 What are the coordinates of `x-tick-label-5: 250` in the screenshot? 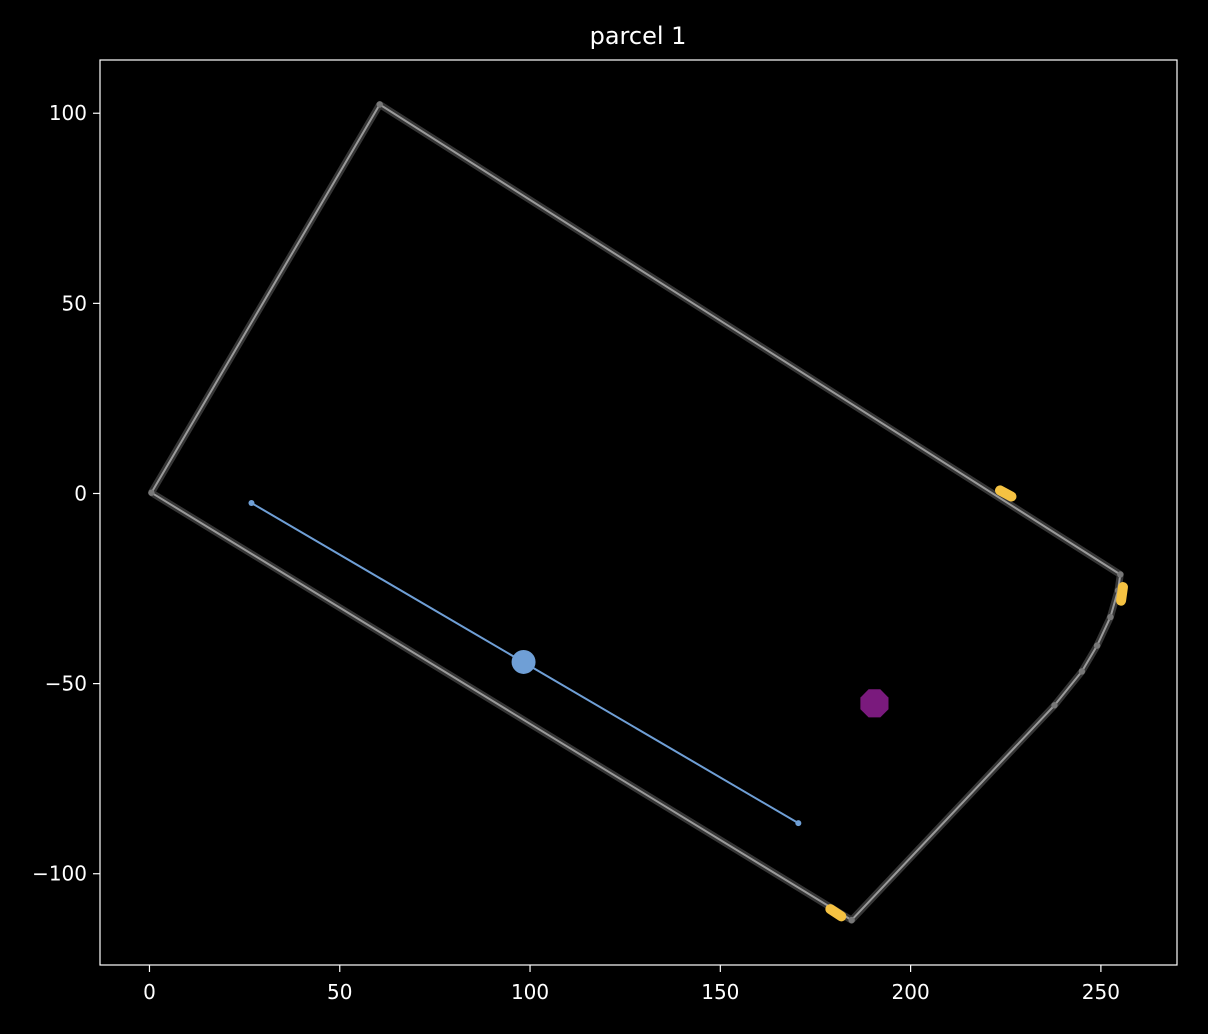 It's located at (1101, 992).